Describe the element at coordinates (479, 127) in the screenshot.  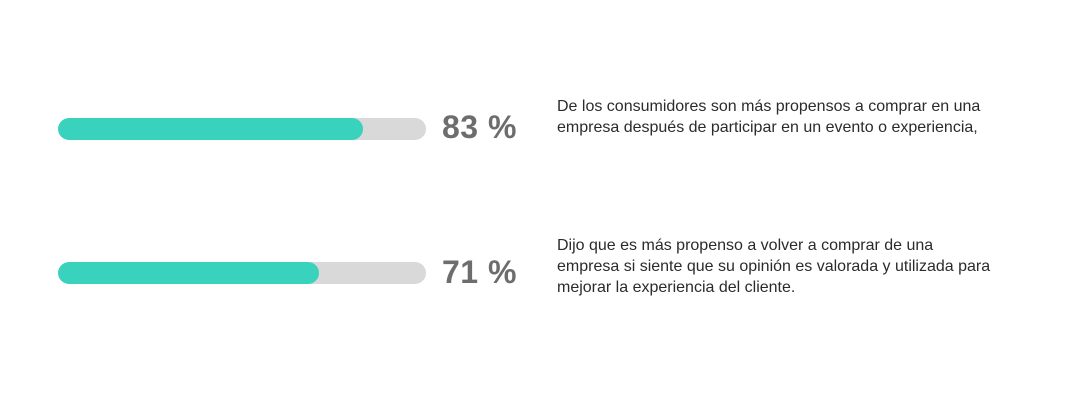
I see `percent-label-1: 83 %` at that location.